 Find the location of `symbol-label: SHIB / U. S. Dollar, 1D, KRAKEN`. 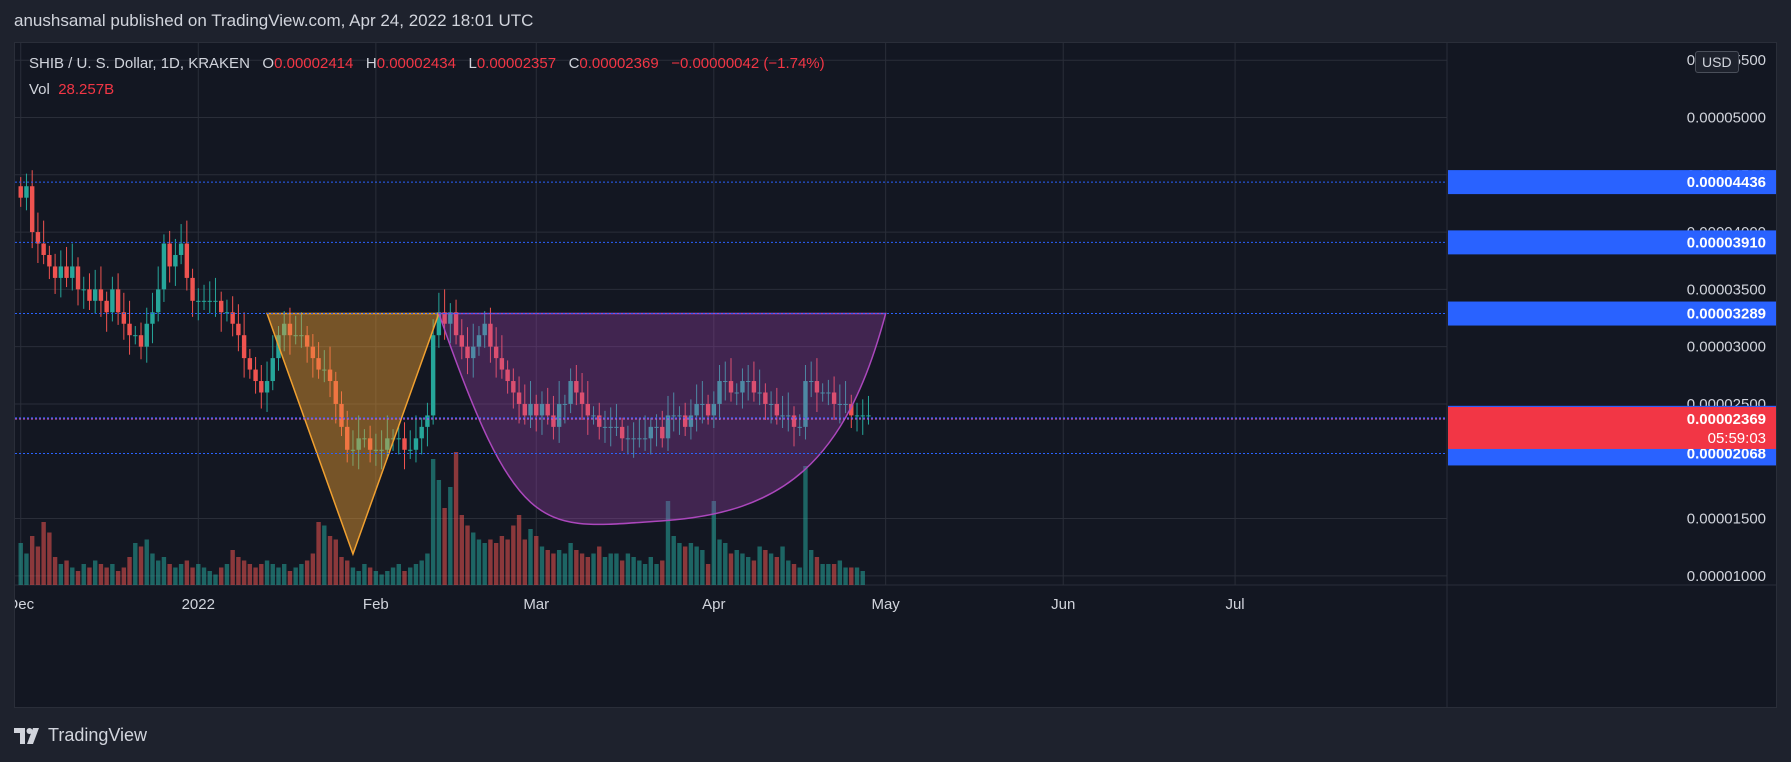

symbol-label: SHIB / U. S. Dollar, 1D, KRAKEN is located at coordinates (139, 63).